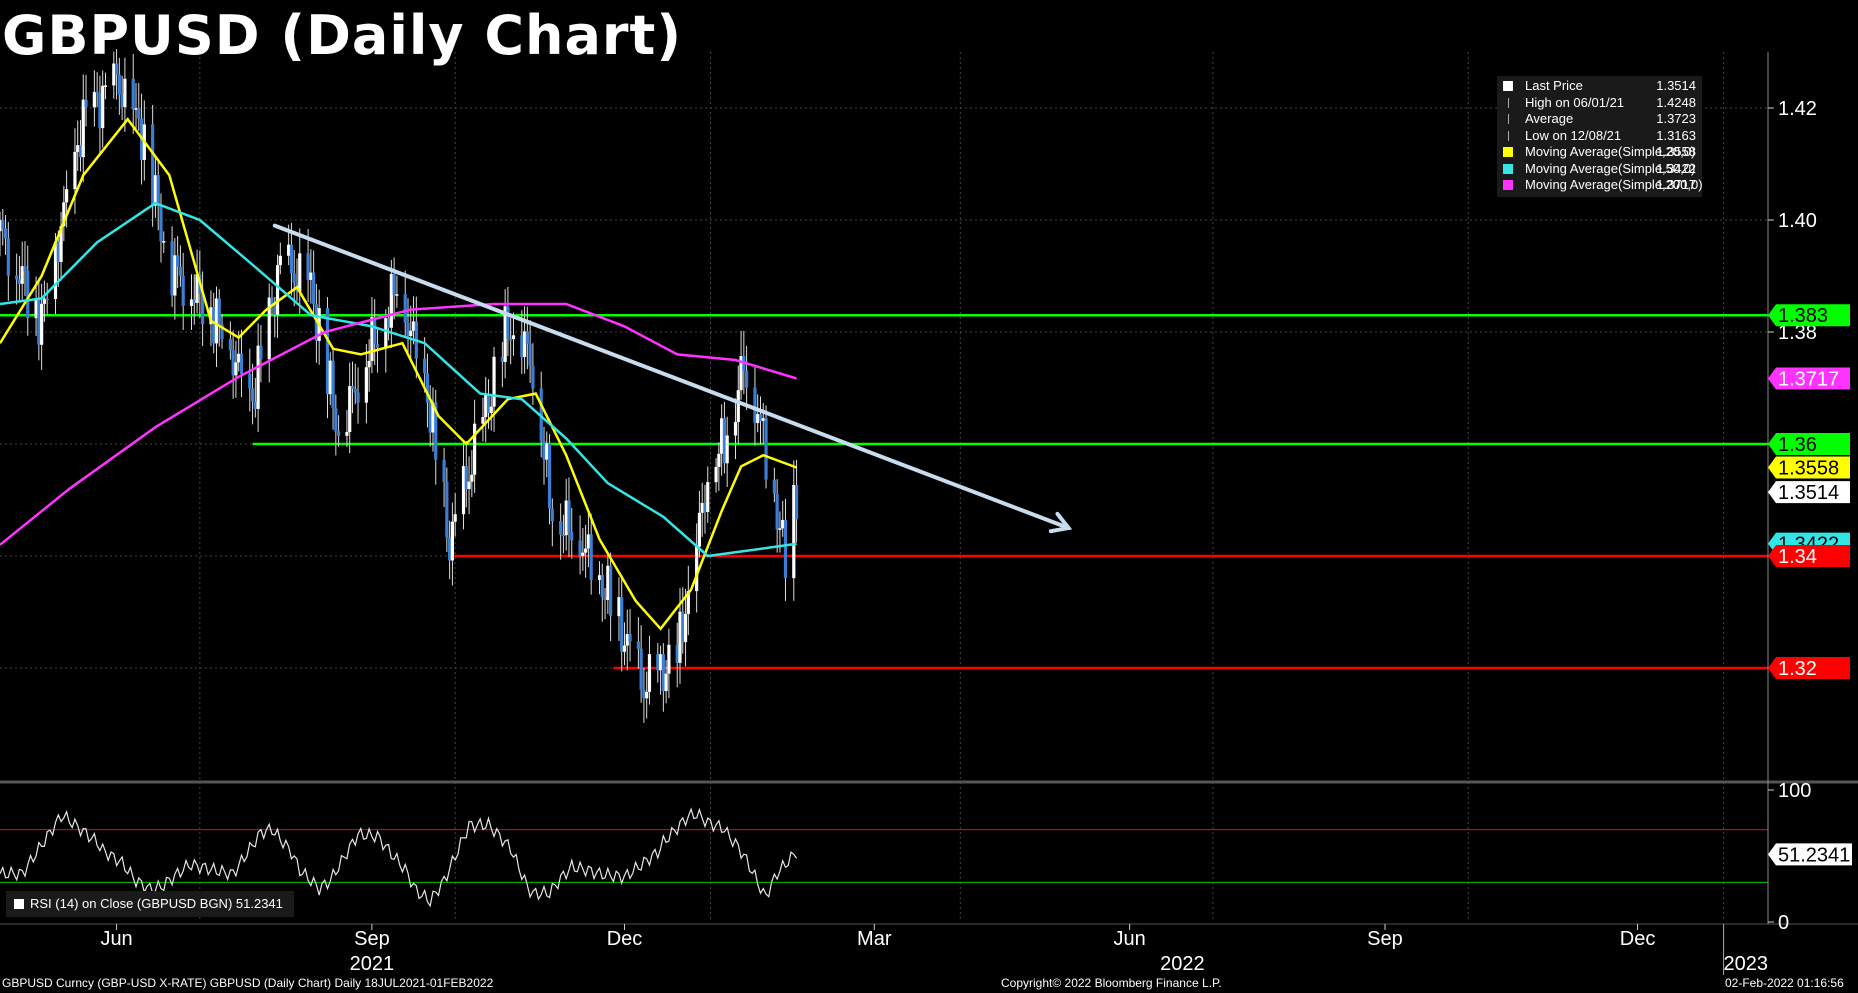  I want to click on legend-label: Low on 12/08/21, so click(1573, 135).